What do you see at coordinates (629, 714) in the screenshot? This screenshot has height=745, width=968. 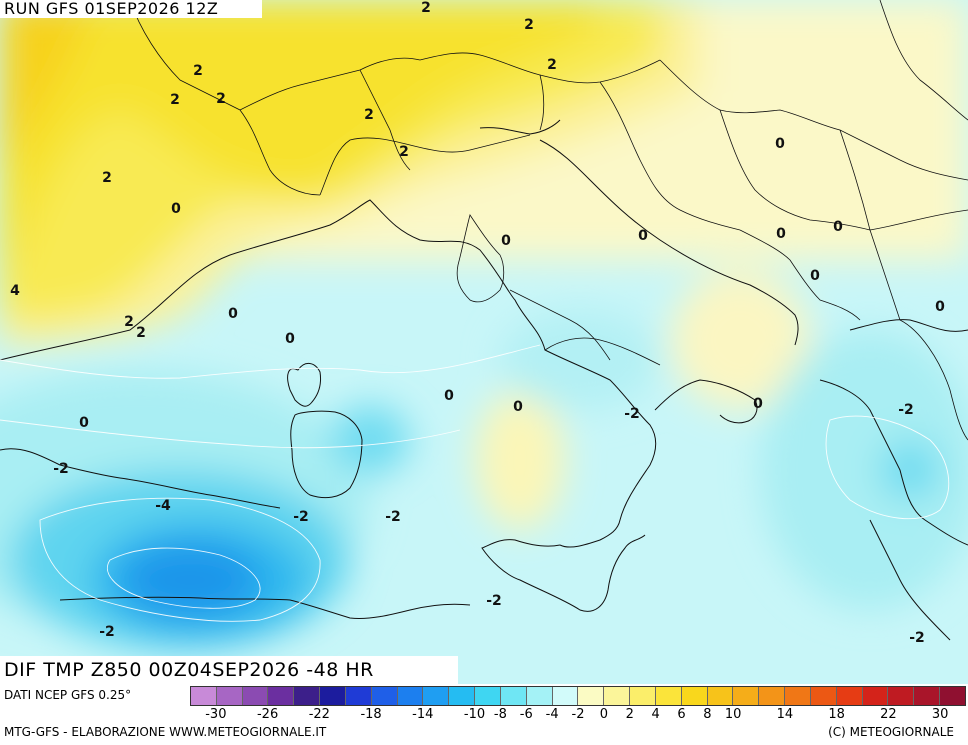 I see `color-scale-tick-label: 2` at bounding box center [629, 714].